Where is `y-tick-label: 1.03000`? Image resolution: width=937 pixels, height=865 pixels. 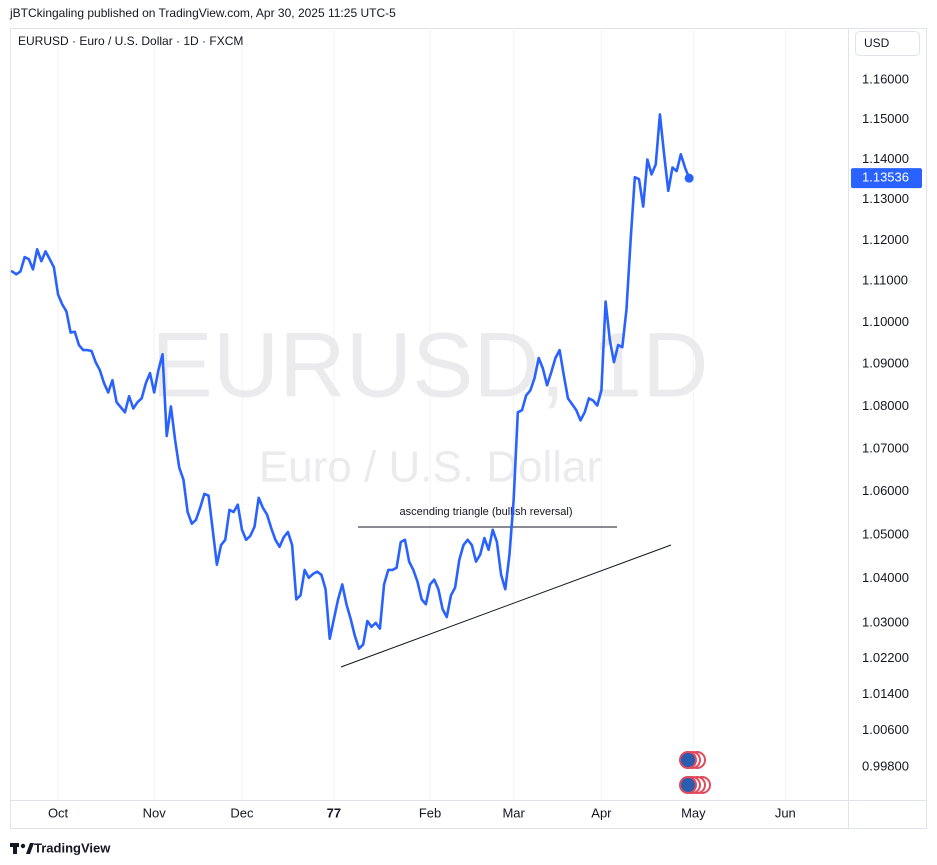 y-tick-label: 1.03000 is located at coordinates (885, 621).